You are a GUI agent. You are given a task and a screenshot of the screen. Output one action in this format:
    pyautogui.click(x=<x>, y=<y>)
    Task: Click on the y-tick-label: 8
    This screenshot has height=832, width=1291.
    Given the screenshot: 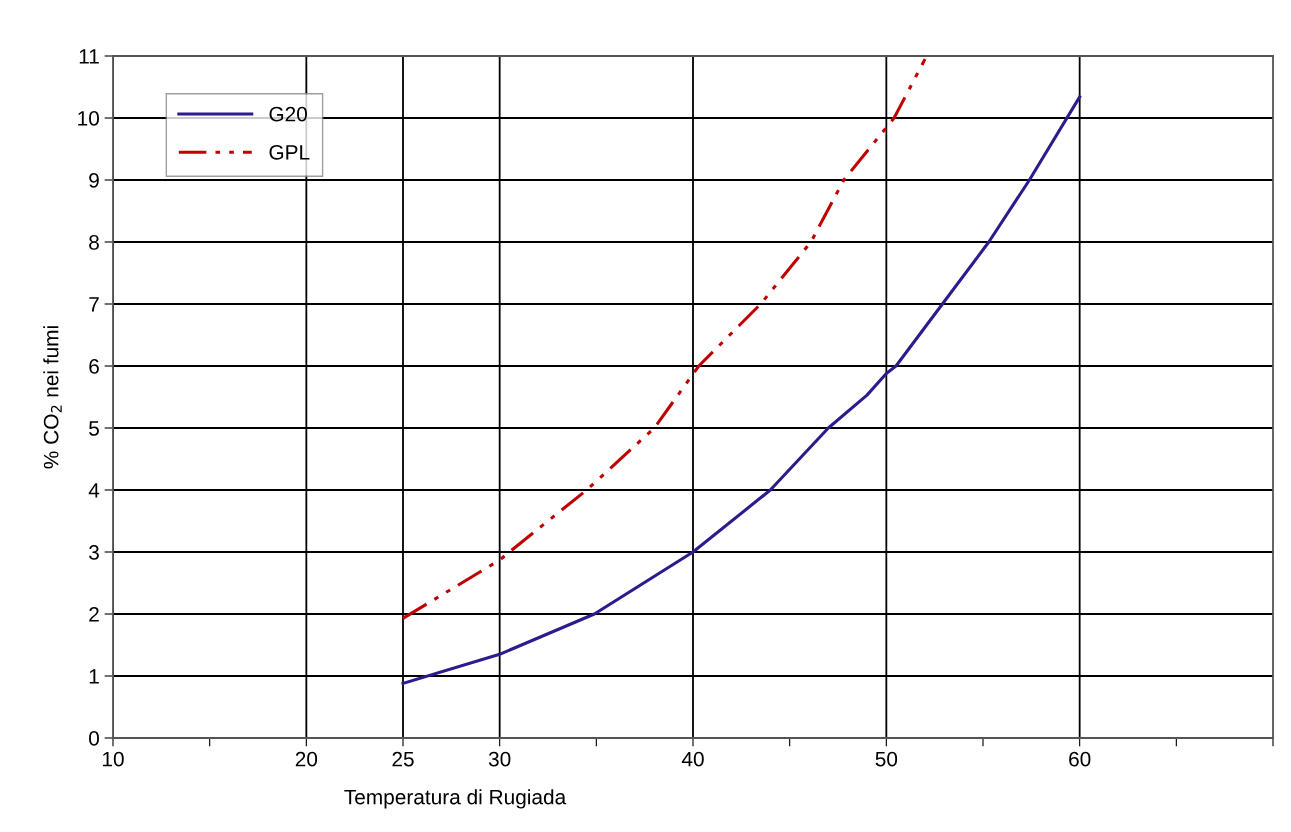 What is the action you would take?
    pyautogui.click(x=94, y=242)
    